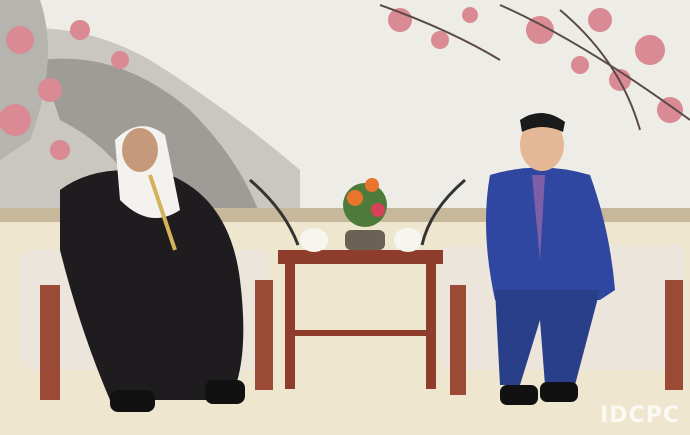 The width and height of the screenshot is (690, 435). I want to click on right-person, so click(550, 258).